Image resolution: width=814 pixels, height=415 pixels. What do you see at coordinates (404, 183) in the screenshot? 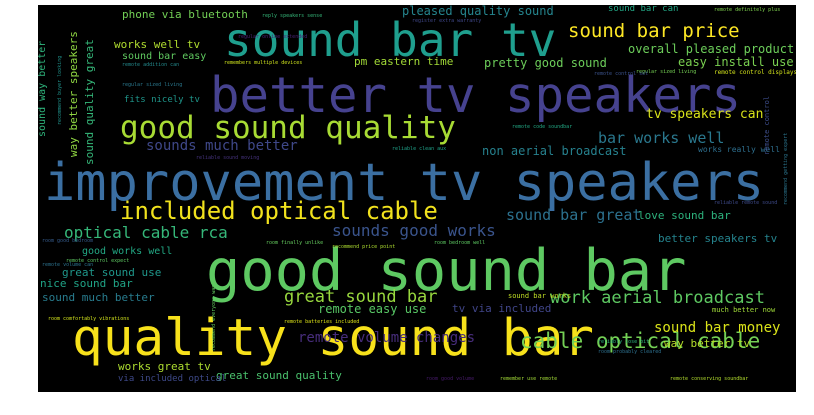
I see `word-improvement-tv-speakers: improvement tv speakers` at bounding box center [404, 183].